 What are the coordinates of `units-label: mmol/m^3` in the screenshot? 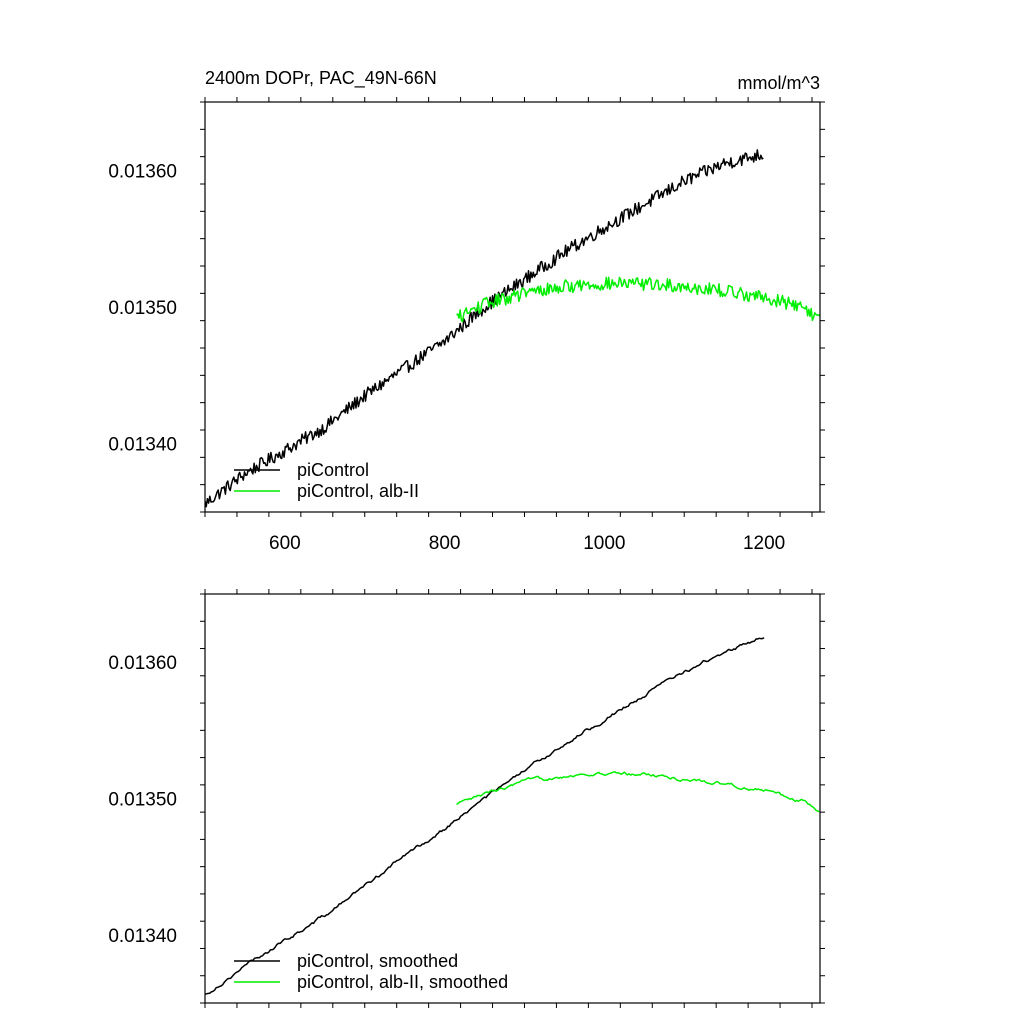 It's located at (779, 83).